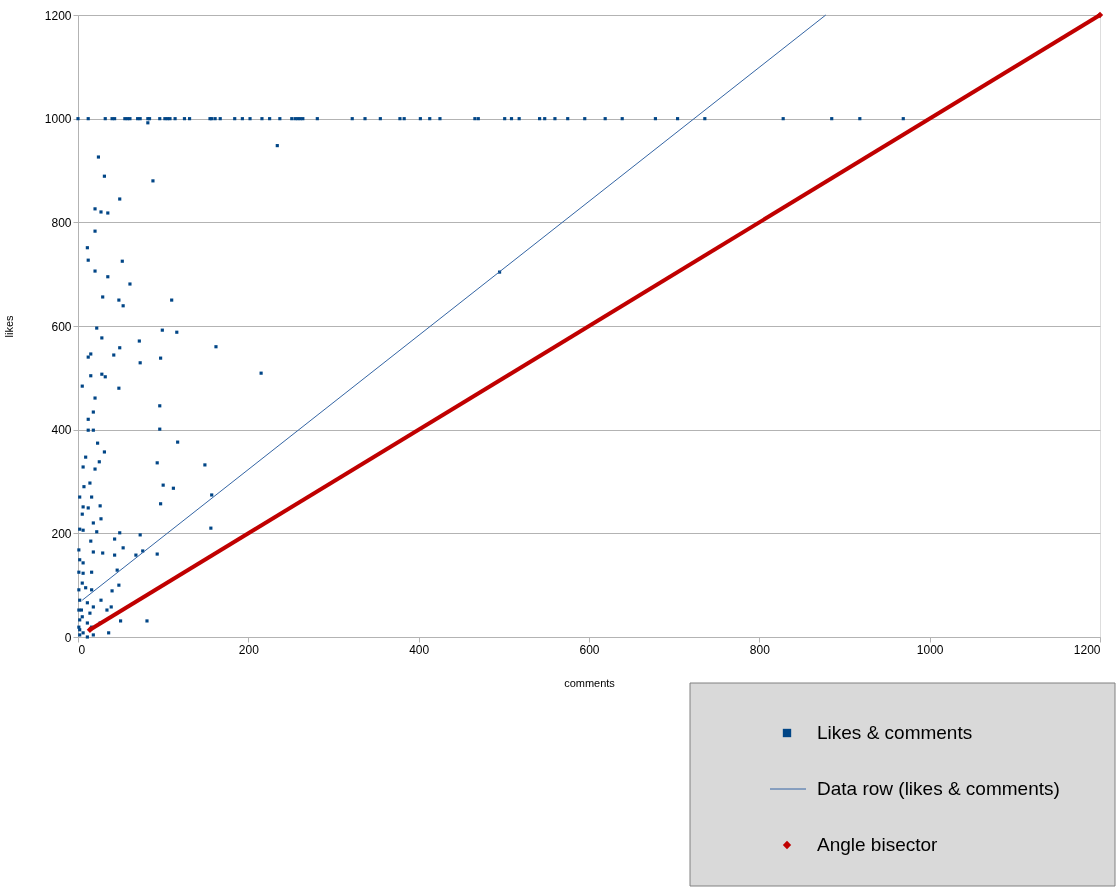  Describe the element at coordinates (61, 326) in the screenshot. I see `y-tick-label: 600` at that location.